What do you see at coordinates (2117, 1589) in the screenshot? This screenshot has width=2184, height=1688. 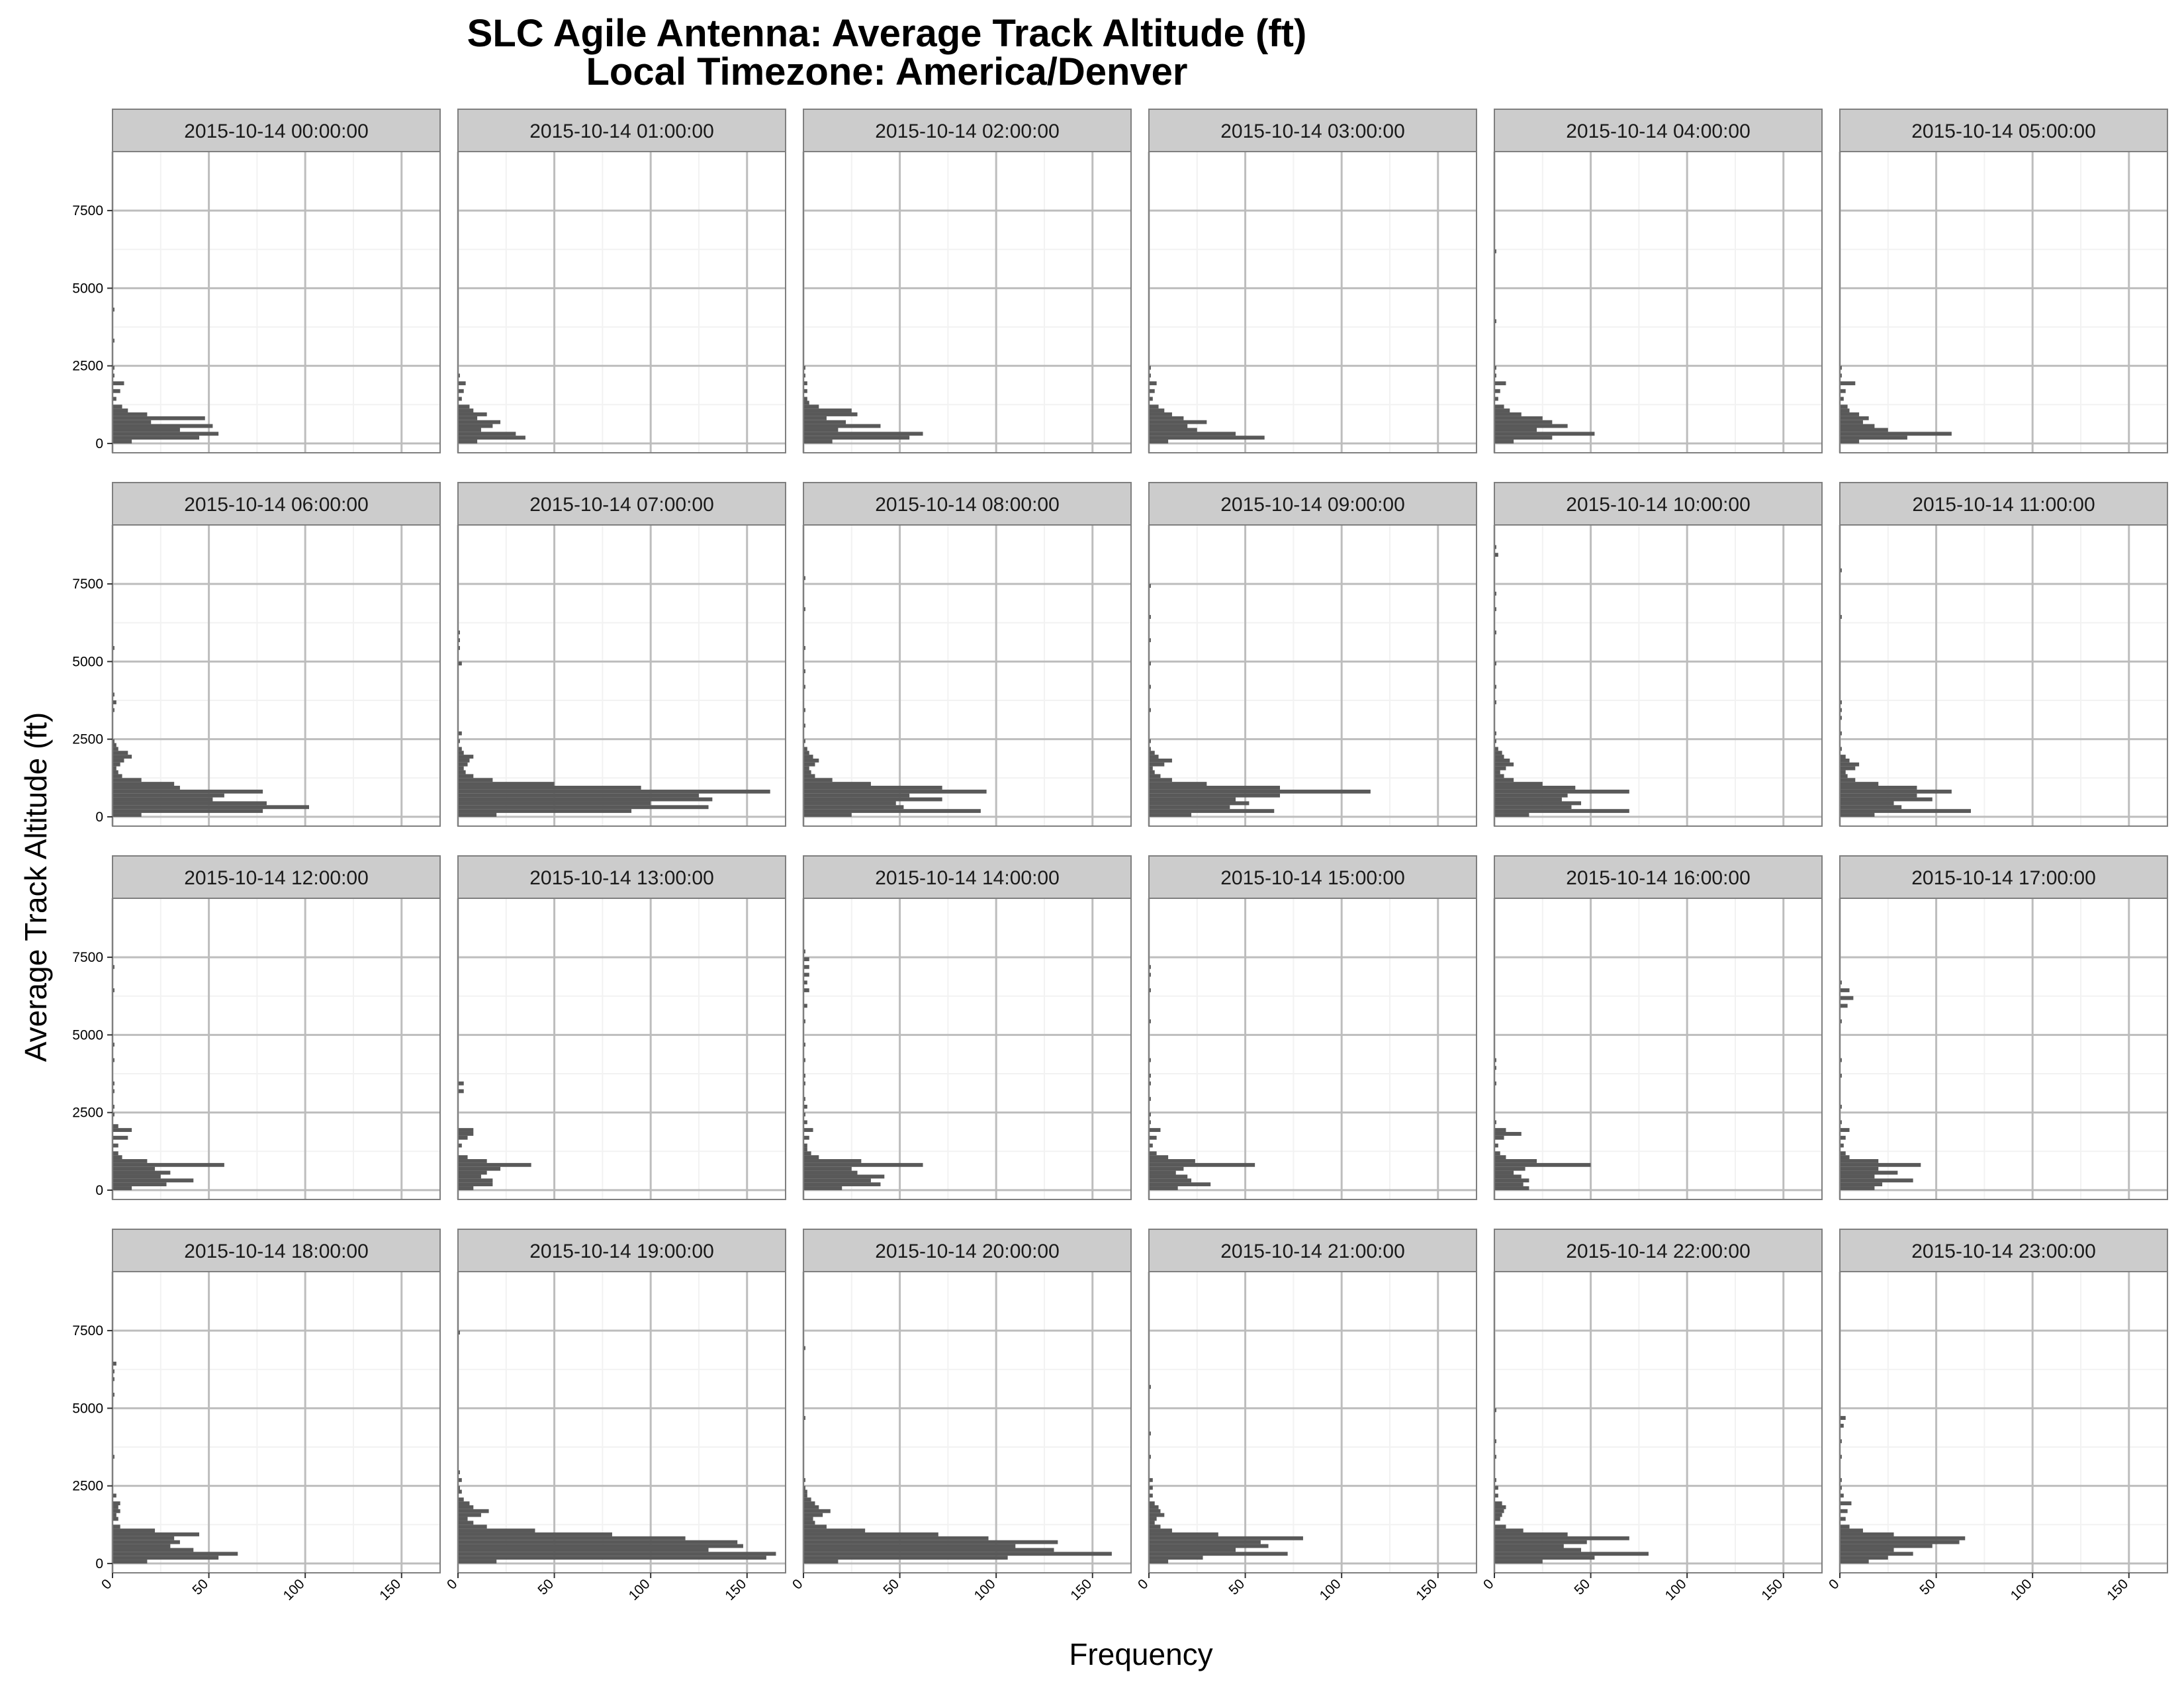 I see `x-tick-label: 150` at bounding box center [2117, 1589].